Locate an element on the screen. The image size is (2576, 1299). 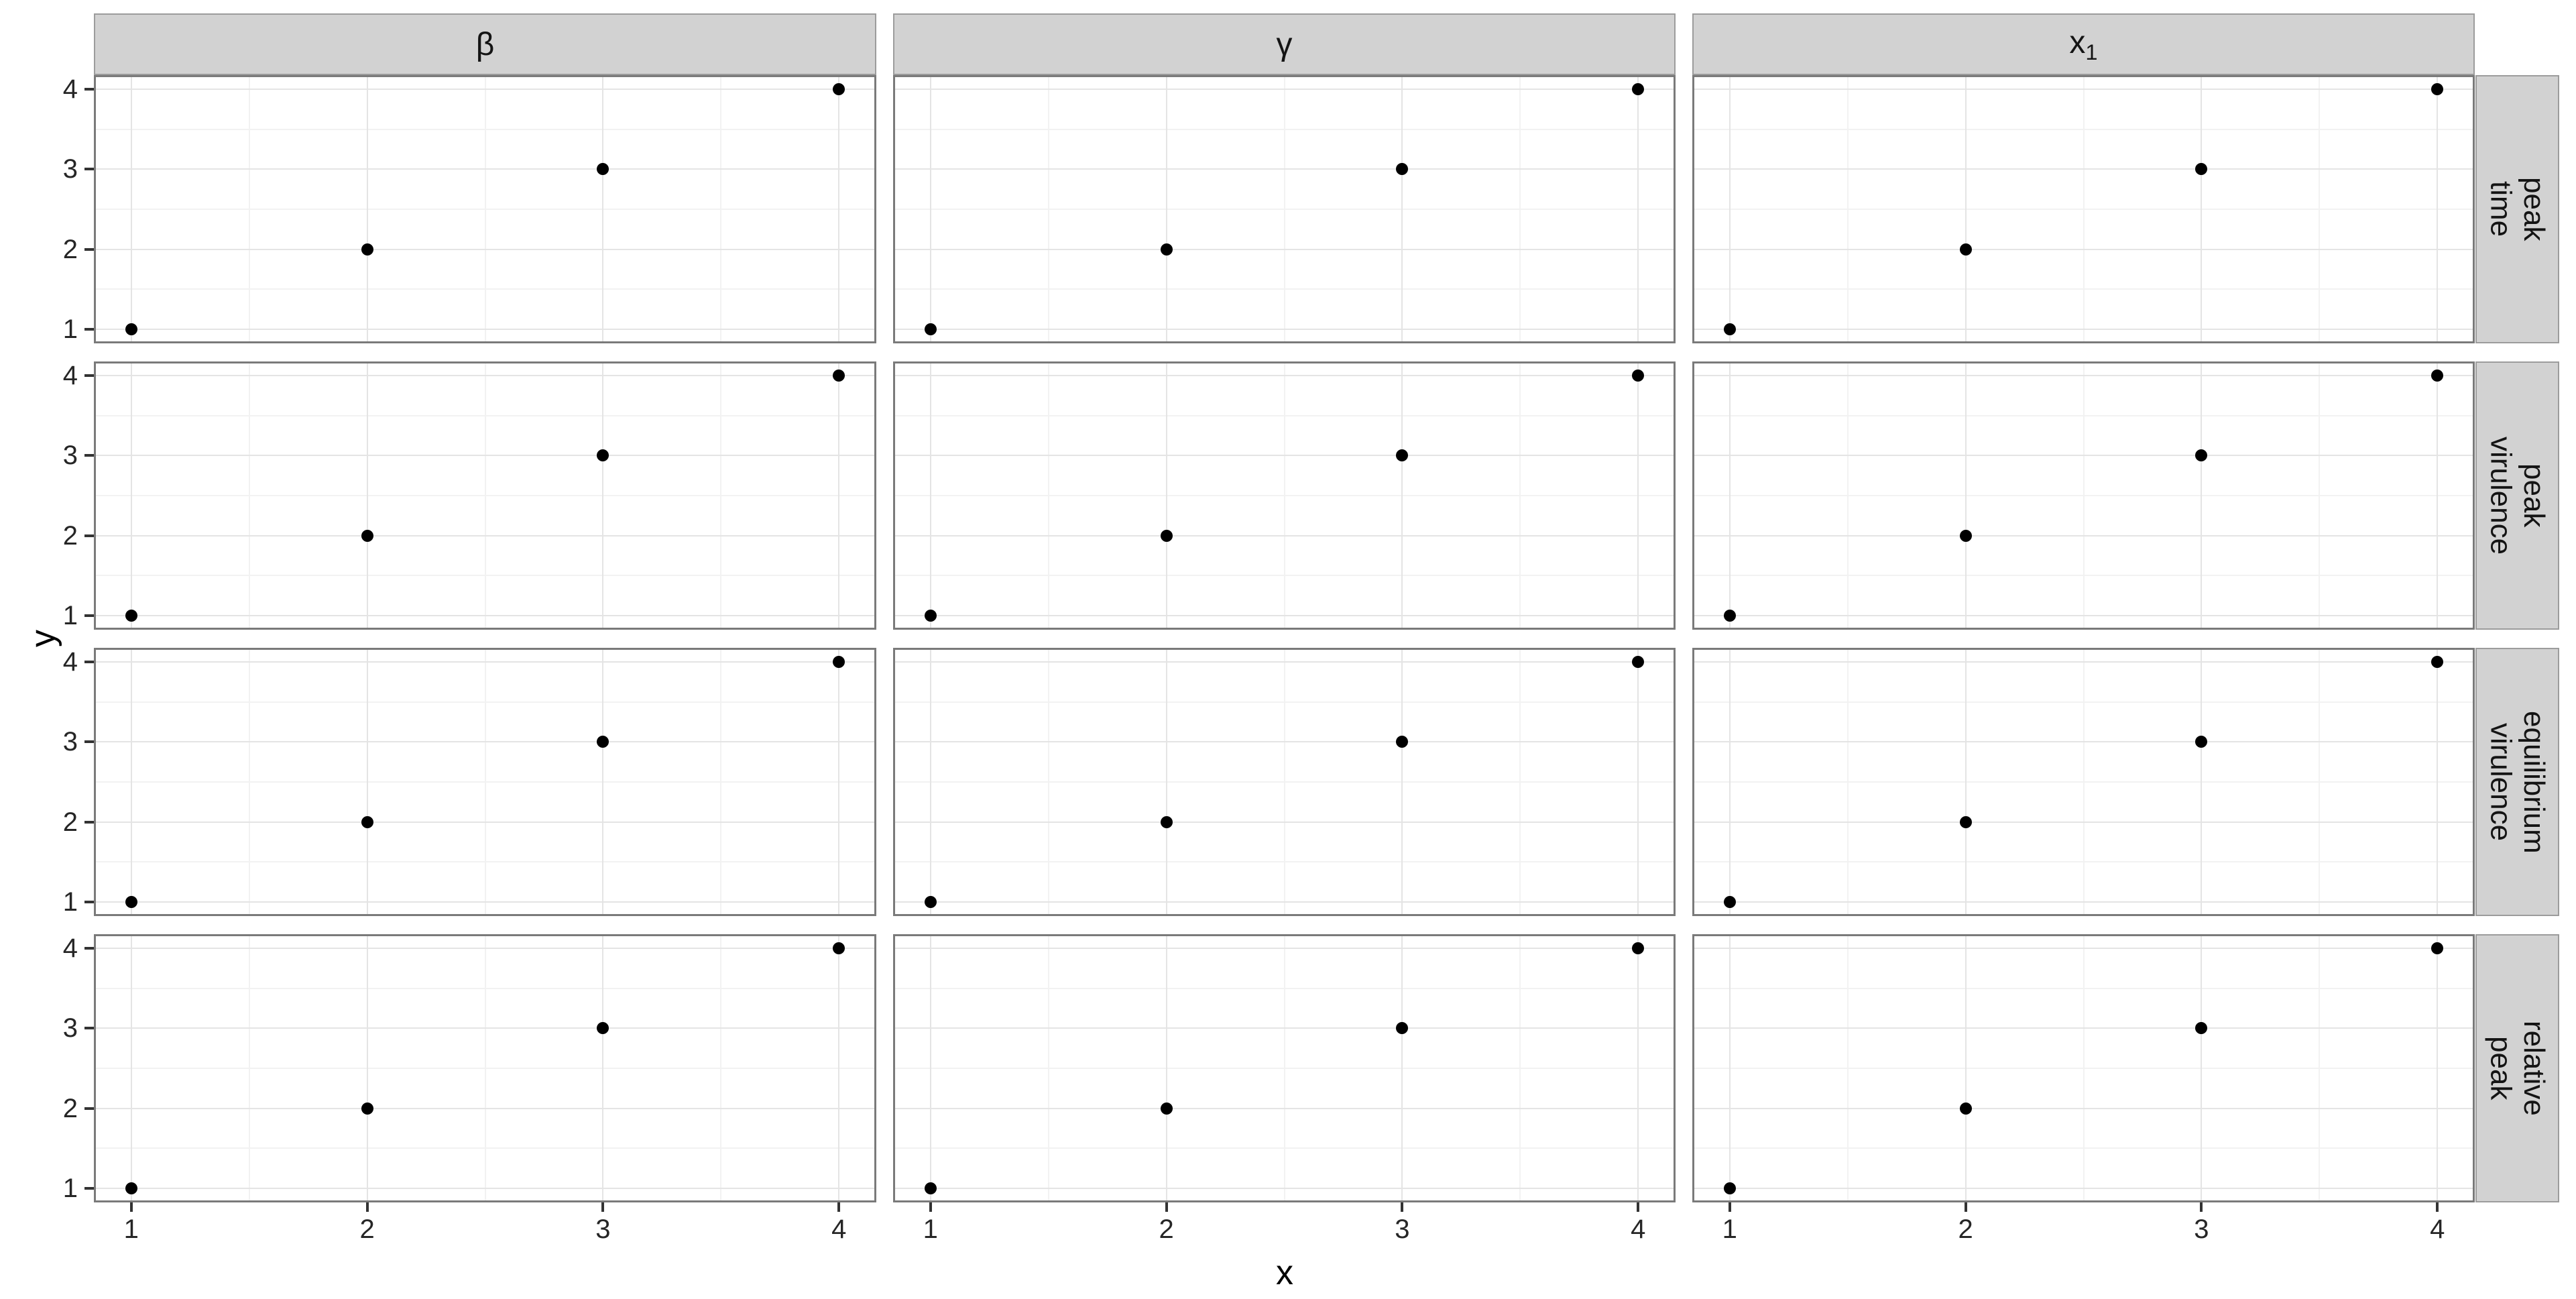
y-tick-label: 4 is located at coordinates (70, 662).